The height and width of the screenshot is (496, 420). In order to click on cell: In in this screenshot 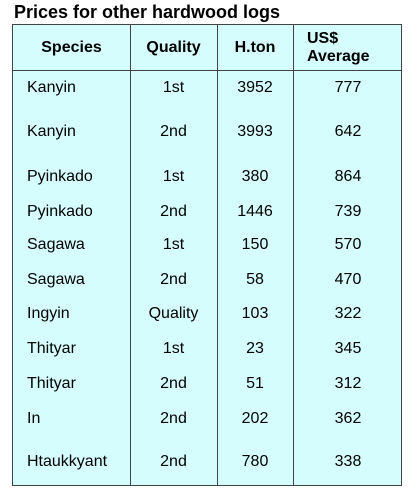, I will do `click(34, 418)`.